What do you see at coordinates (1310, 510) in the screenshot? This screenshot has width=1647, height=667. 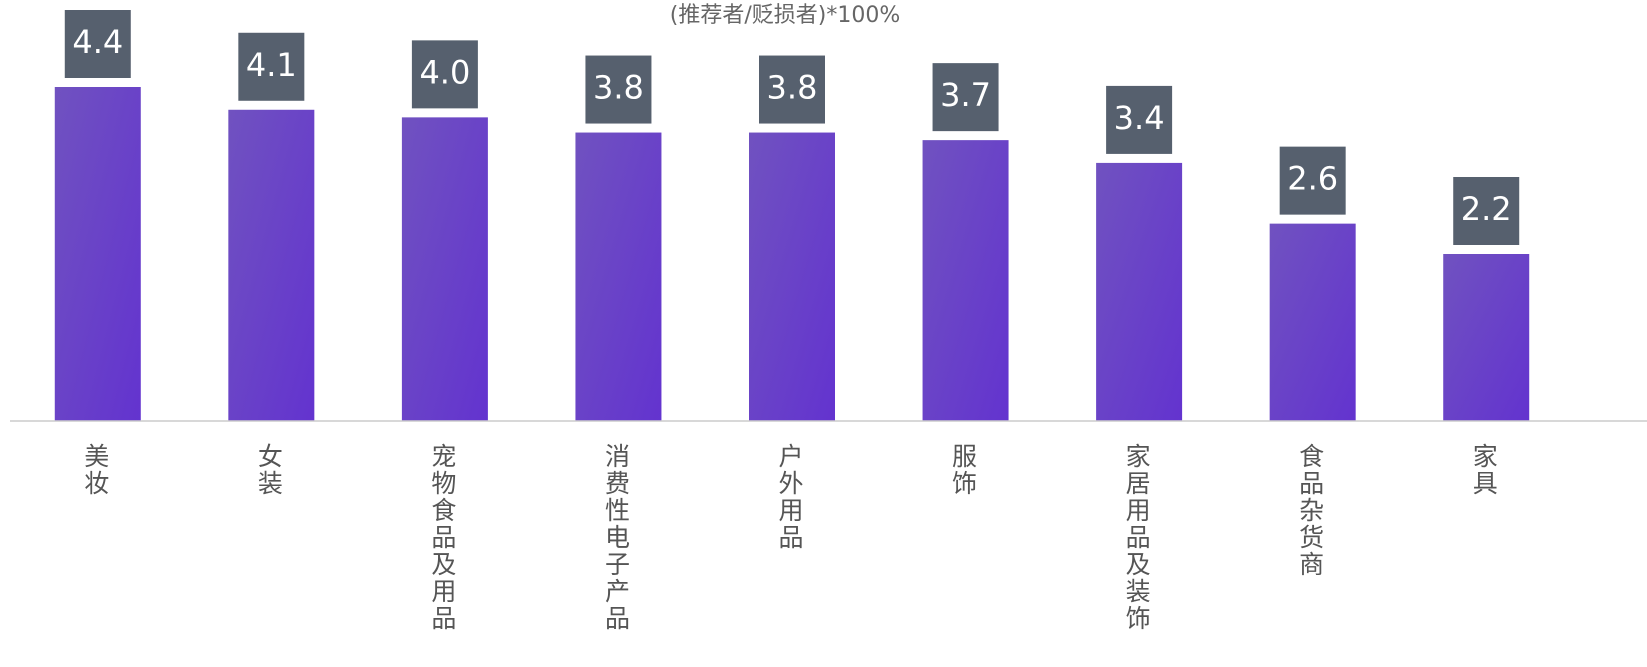 I see `x-tick-label: 食品杂货商` at bounding box center [1310, 510].